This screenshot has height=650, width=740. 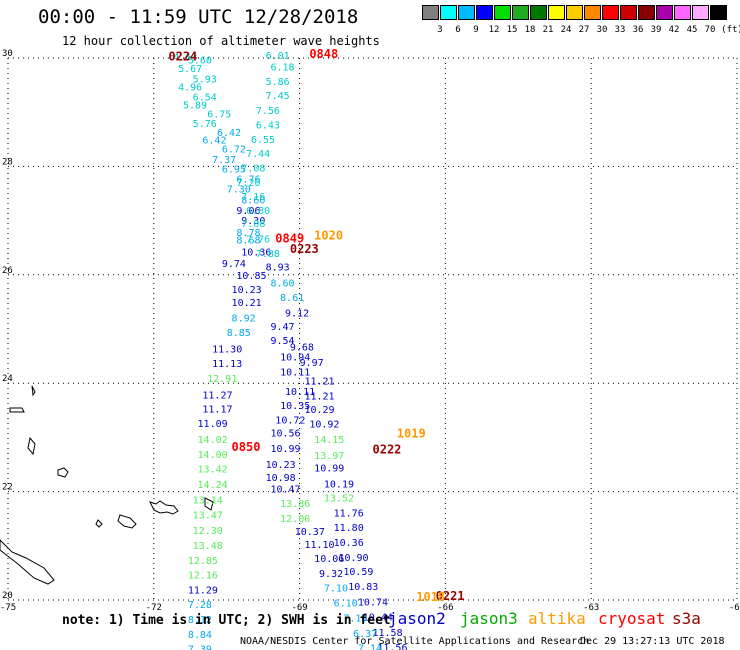 I want to click on wave-height-value: 10.47, so click(x=285, y=490).